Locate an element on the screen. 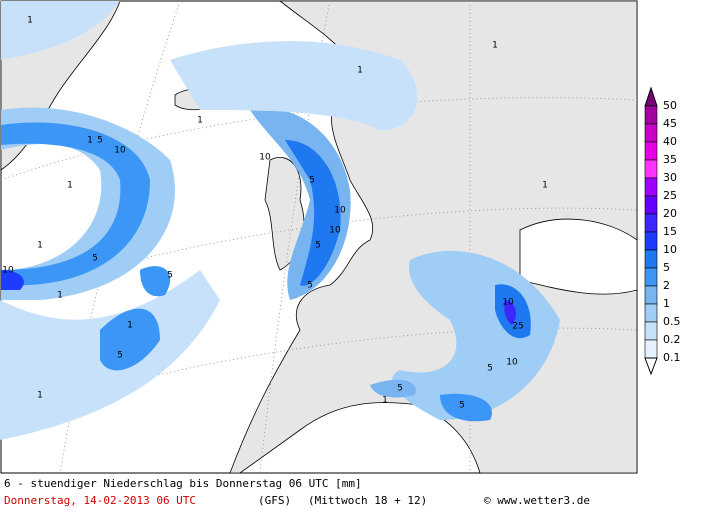 Image resolution: width=704 pixels, height=513 pixels. legend-label: 30 is located at coordinates (670, 177).